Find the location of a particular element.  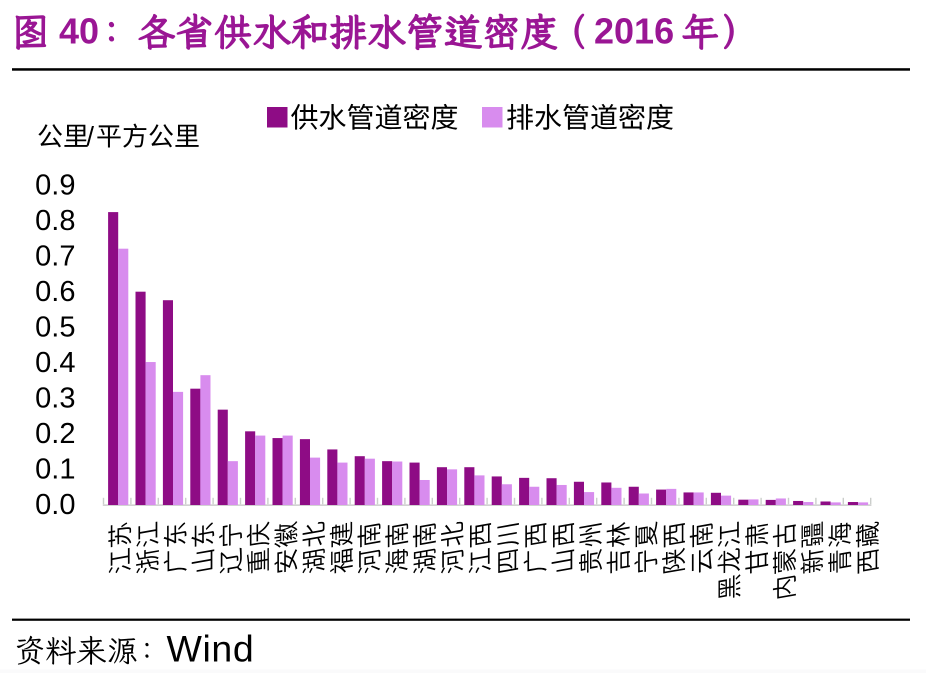

svg-text: 0.1 is located at coordinates (55, 470).